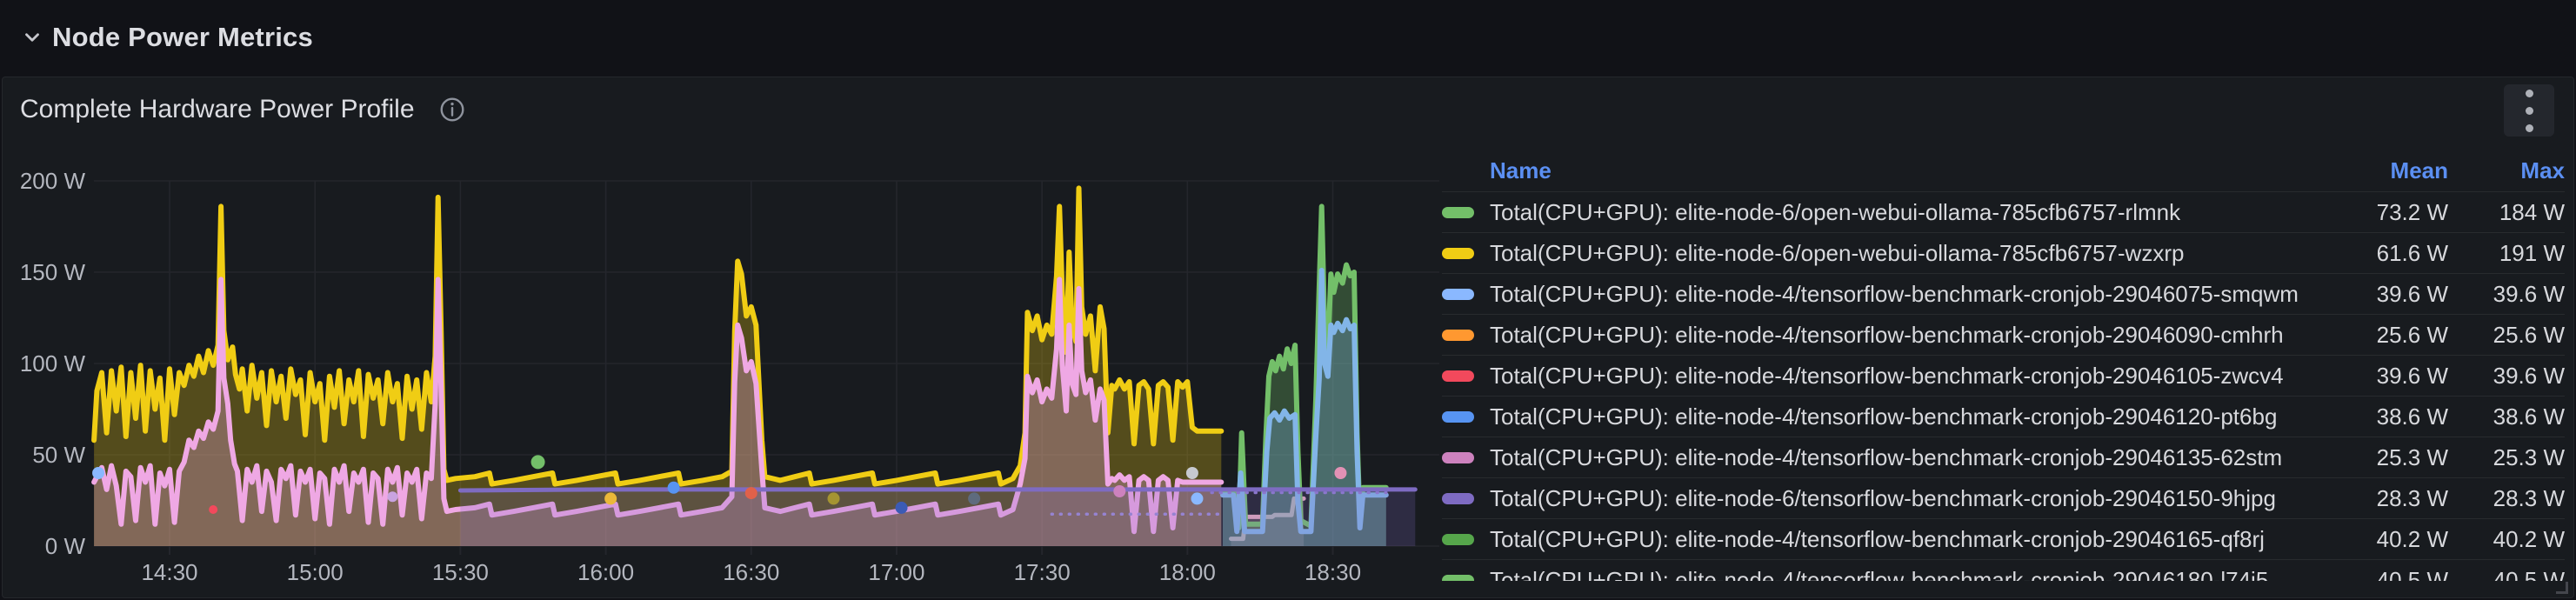  I want to click on legend-series-max: 25.3 W, so click(2529, 456).